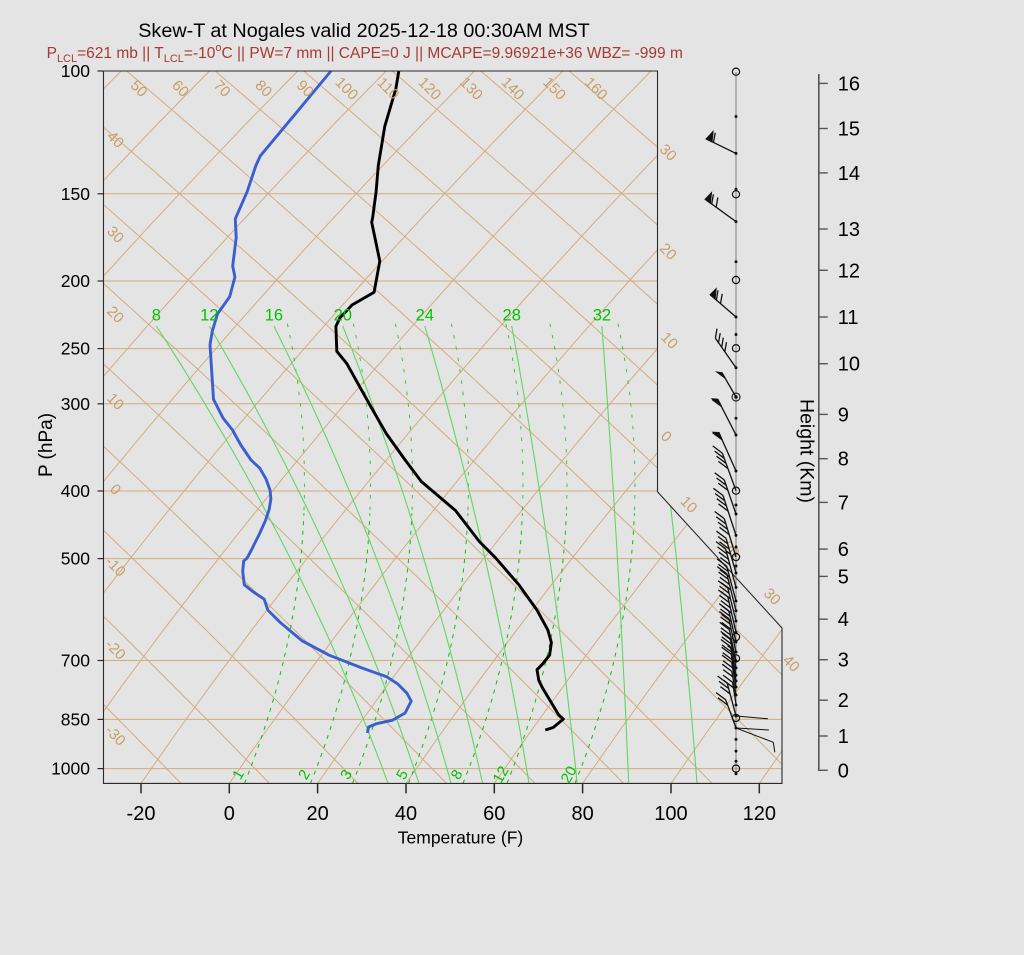 The width and height of the screenshot is (1024, 955). Describe the element at coordinates (494, 814) in the screenshot. I see `svg-text: 60` at that location.